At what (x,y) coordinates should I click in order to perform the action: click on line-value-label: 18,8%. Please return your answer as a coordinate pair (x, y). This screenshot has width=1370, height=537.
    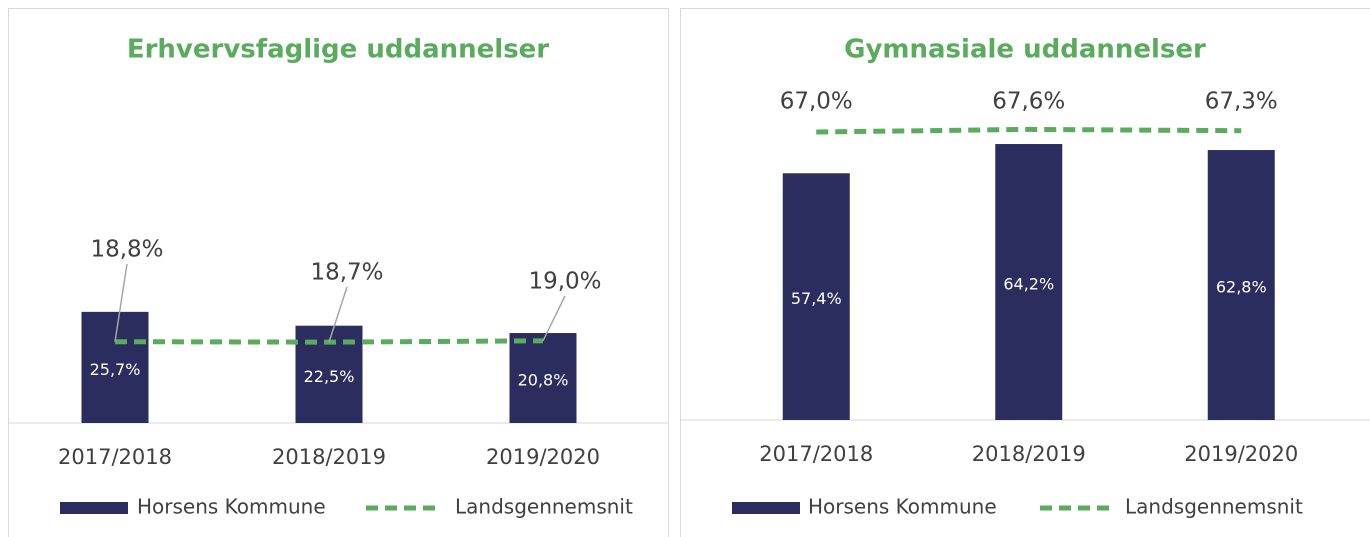
    Looking at the image, I should click on (126, 250).